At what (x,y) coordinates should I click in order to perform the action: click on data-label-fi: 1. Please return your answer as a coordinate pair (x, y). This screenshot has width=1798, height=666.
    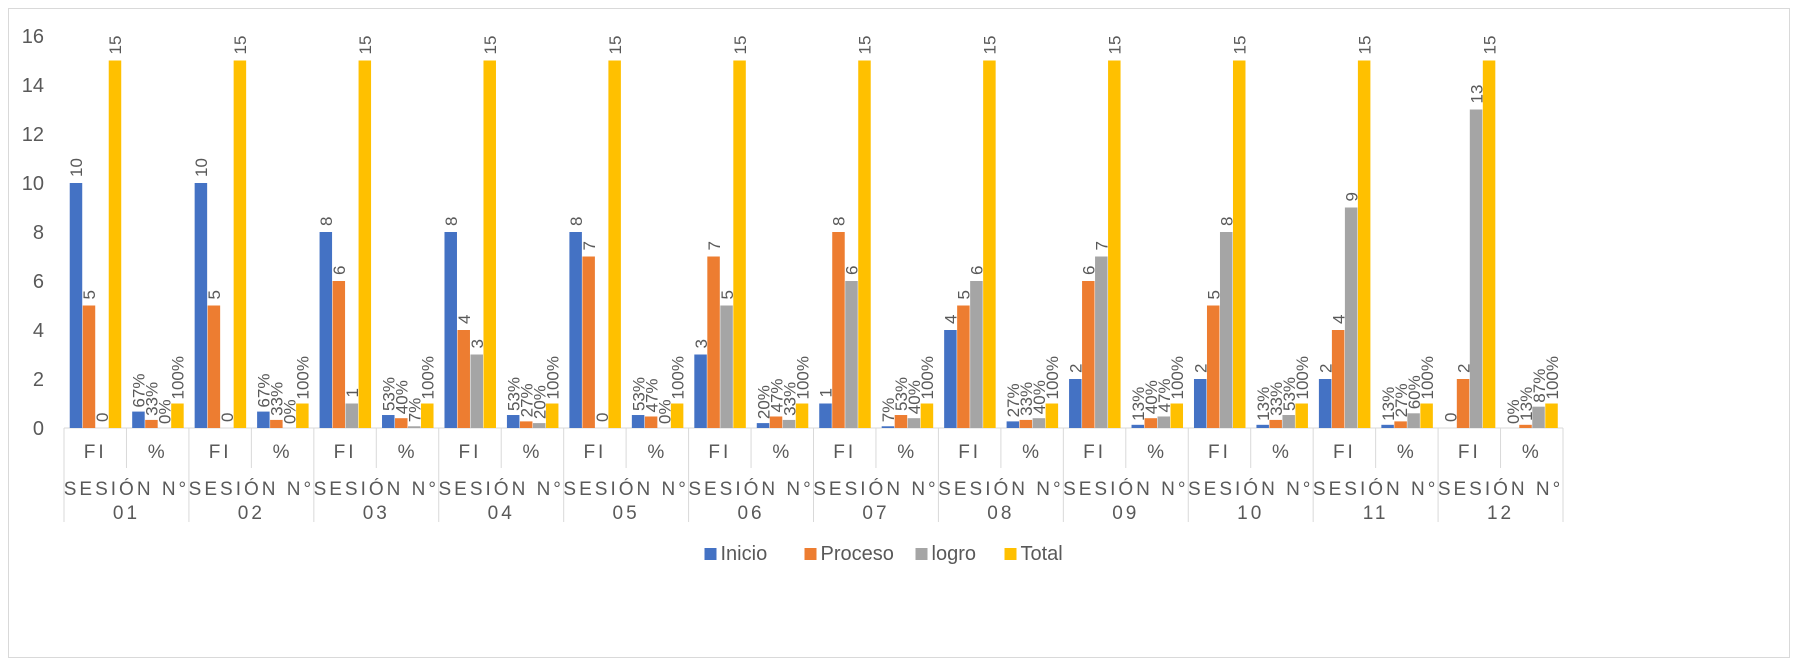
    Looking at the image, I should click on (826, 392).